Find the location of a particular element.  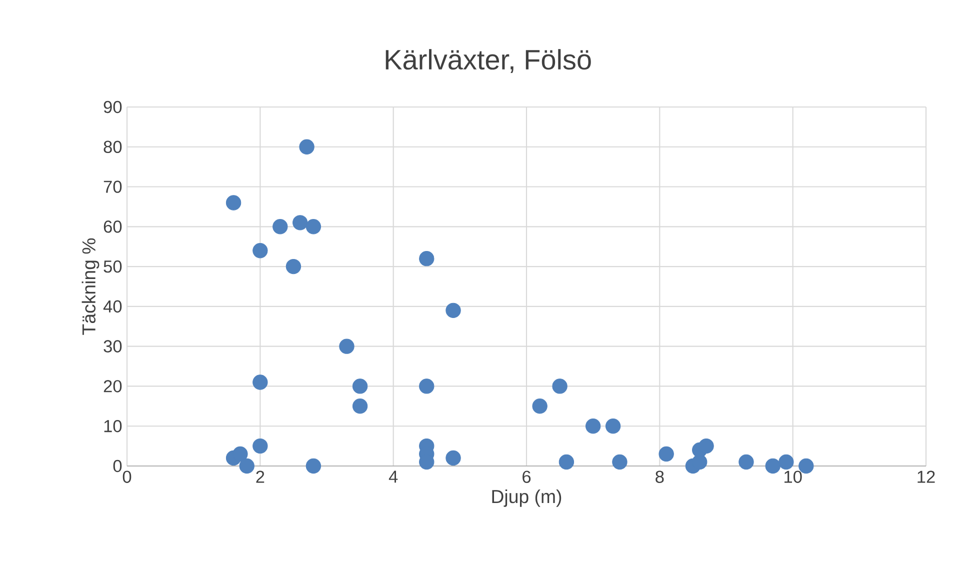

x-tick-label: 0 is located at coordinates (127, 476).